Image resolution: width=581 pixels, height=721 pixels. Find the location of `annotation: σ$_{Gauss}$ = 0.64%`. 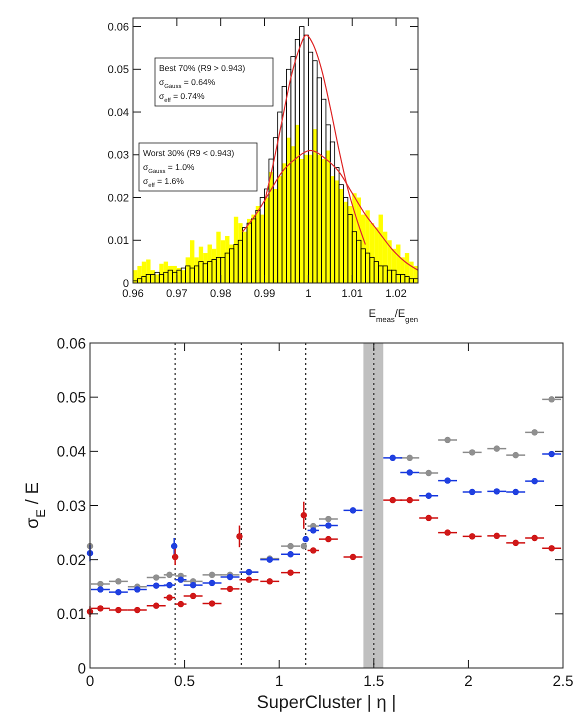

annotation: σ$_{Gauss}$ = 0.64% is located at coordinates (187, 83).